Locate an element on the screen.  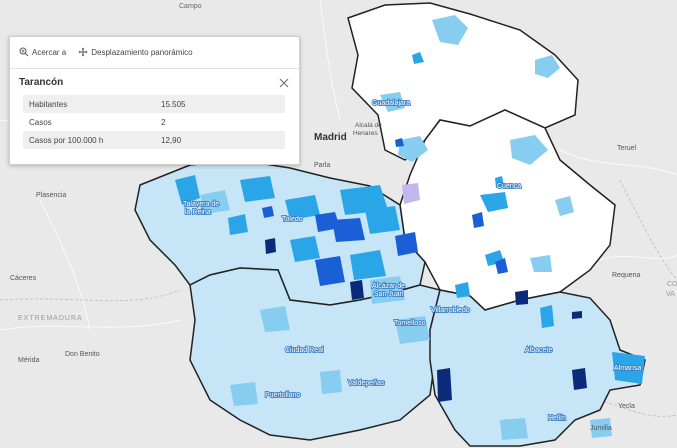
label-almansa: Almansa is located at coordinates (627, 368).